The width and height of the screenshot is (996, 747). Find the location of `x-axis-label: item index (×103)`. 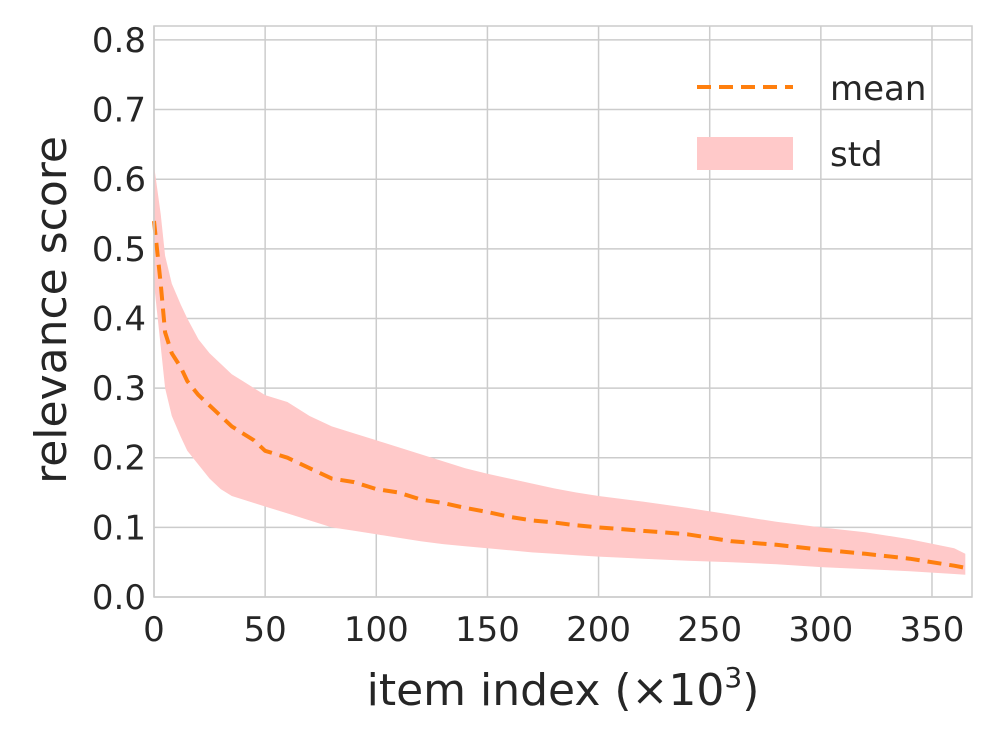

x-axis-label: item index (×103) is located at coordinates (563, 688).